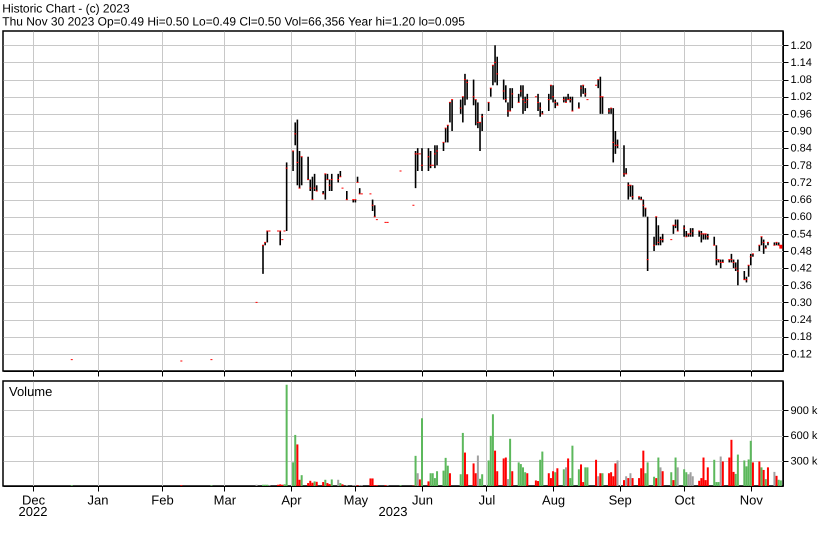 Image resolution: width=830 pixels, height=543 pixels. I want to click on x-tick-label: Sep, so click(620, 500).